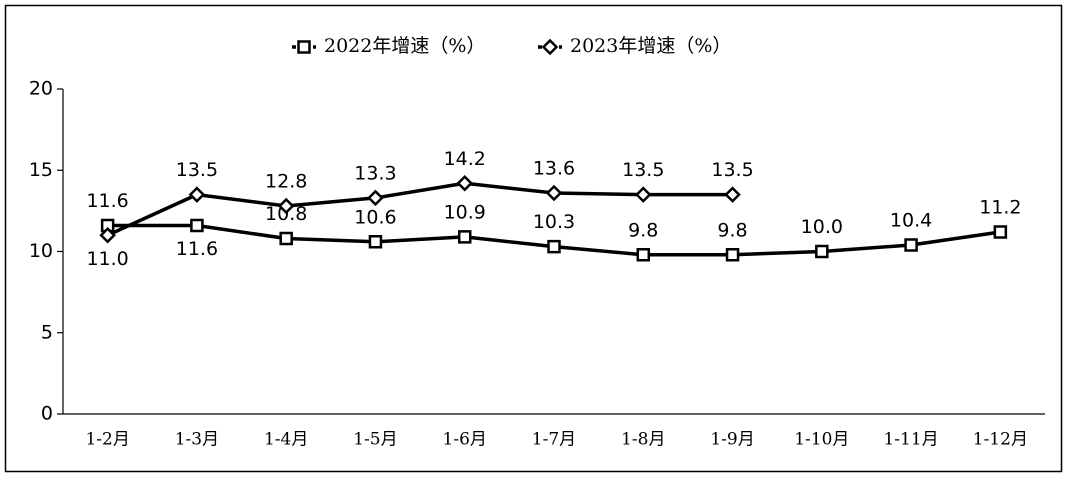 This screenshot has width=1068, height=486. I want to click on x-tick-label: 1-10月, so click(821, 440).